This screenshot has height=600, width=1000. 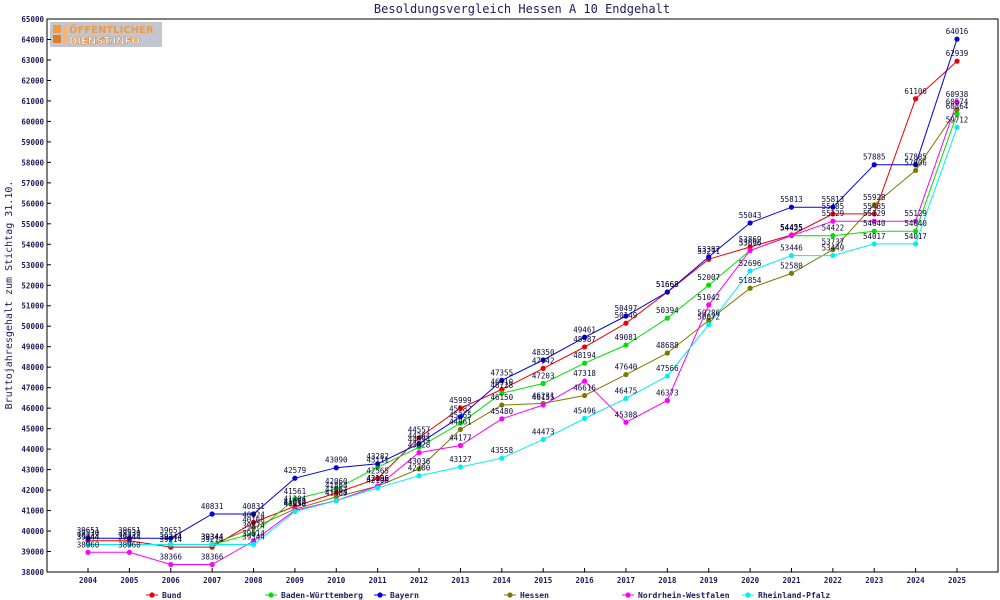 I want to click on logo: ÖFFENTLICHER DIENST.INFO, so click(x=106, y=34).